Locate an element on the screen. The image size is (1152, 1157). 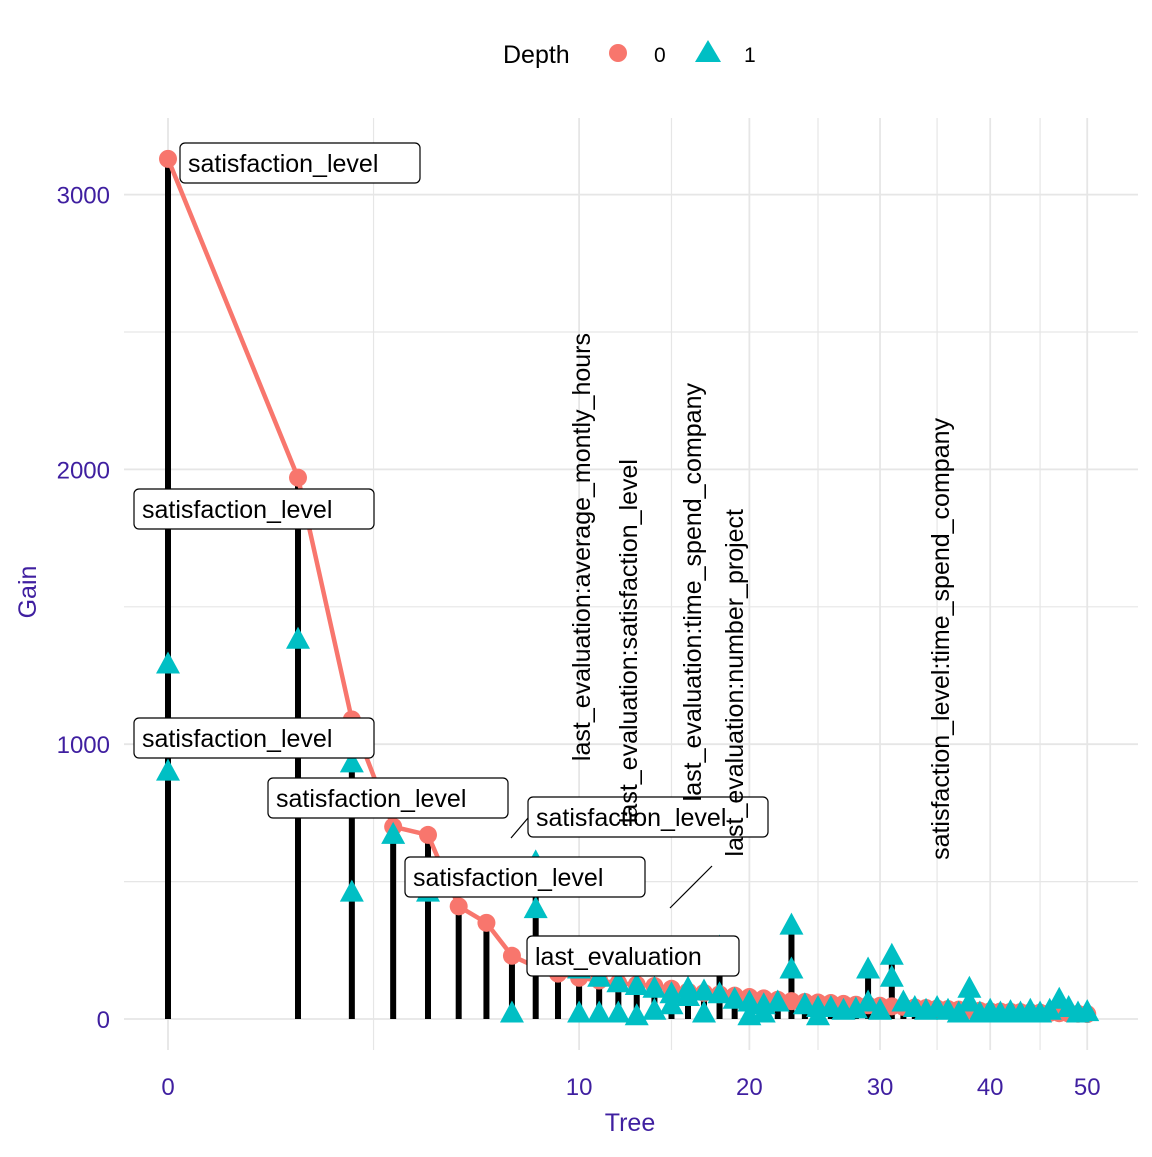
annotation-vertical-label: last_evaluation:number_project is located at coordinates (735, 682).